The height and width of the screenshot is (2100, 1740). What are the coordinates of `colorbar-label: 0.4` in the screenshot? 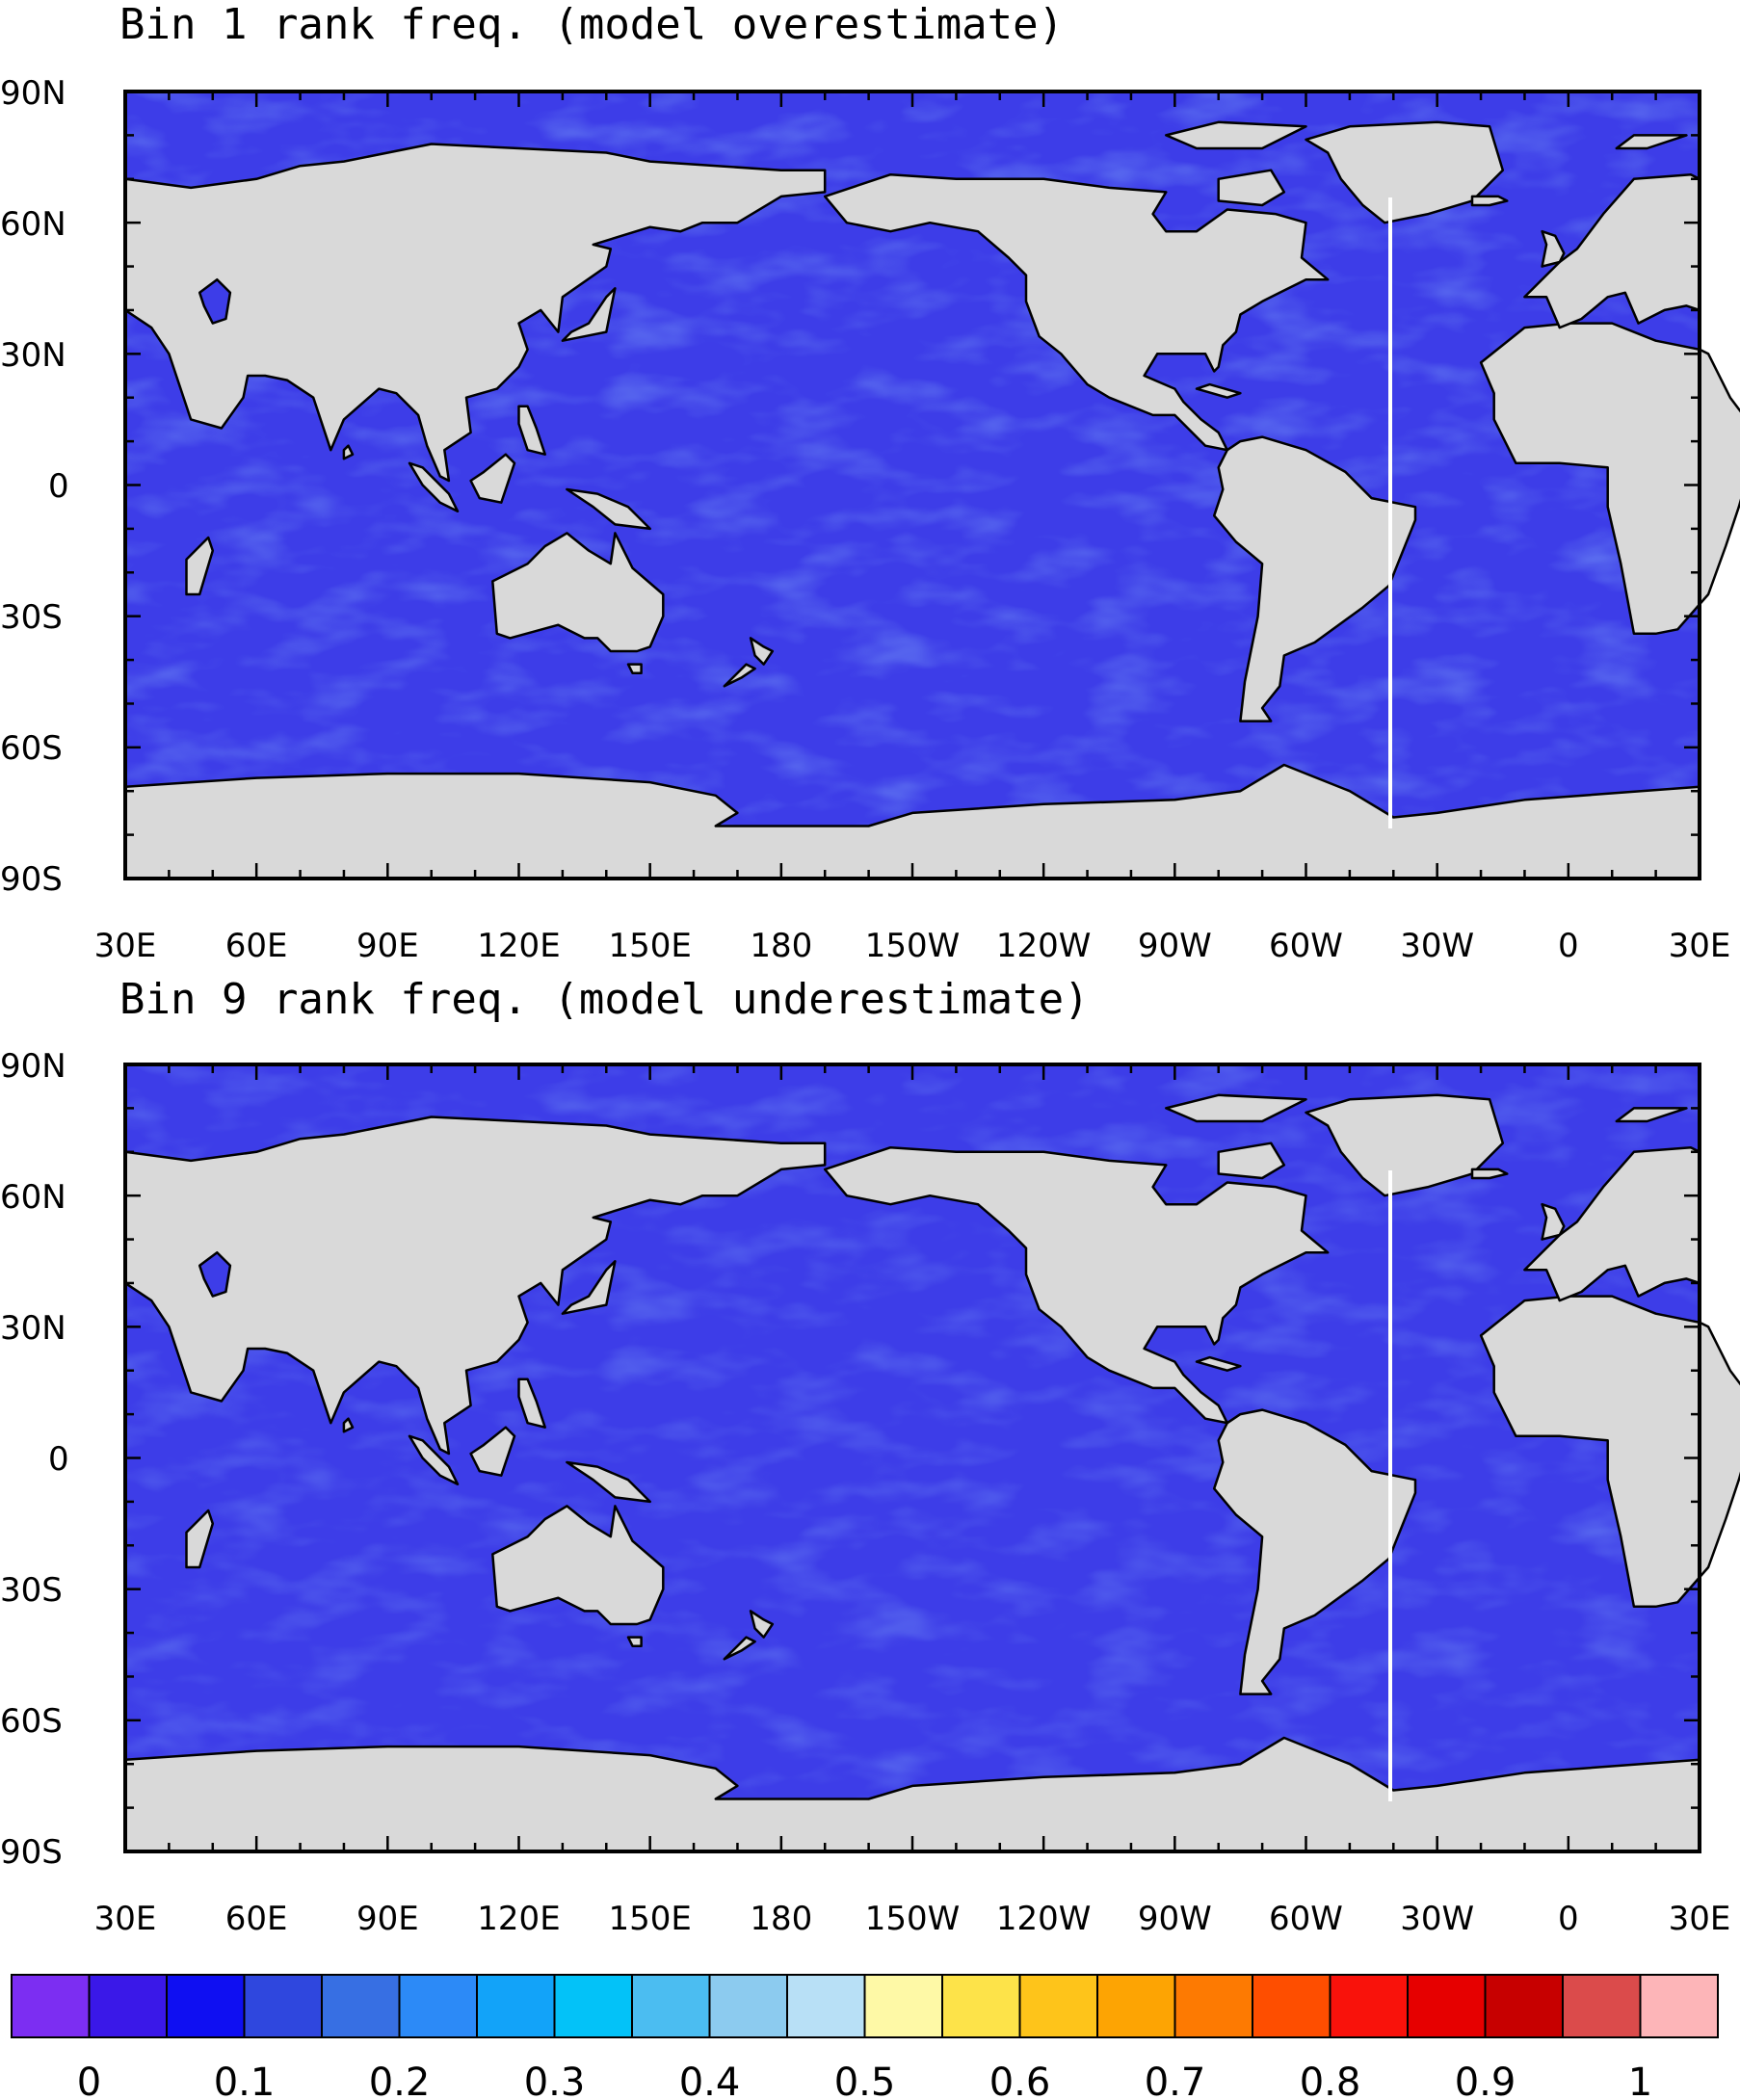 It's located at (710, 2081).